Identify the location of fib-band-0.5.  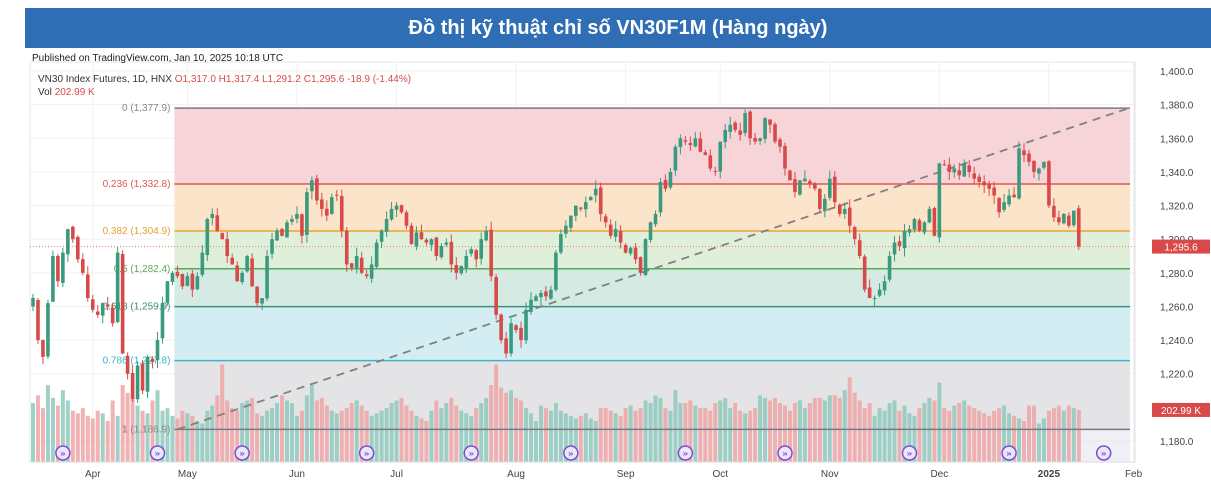
(652, 287).